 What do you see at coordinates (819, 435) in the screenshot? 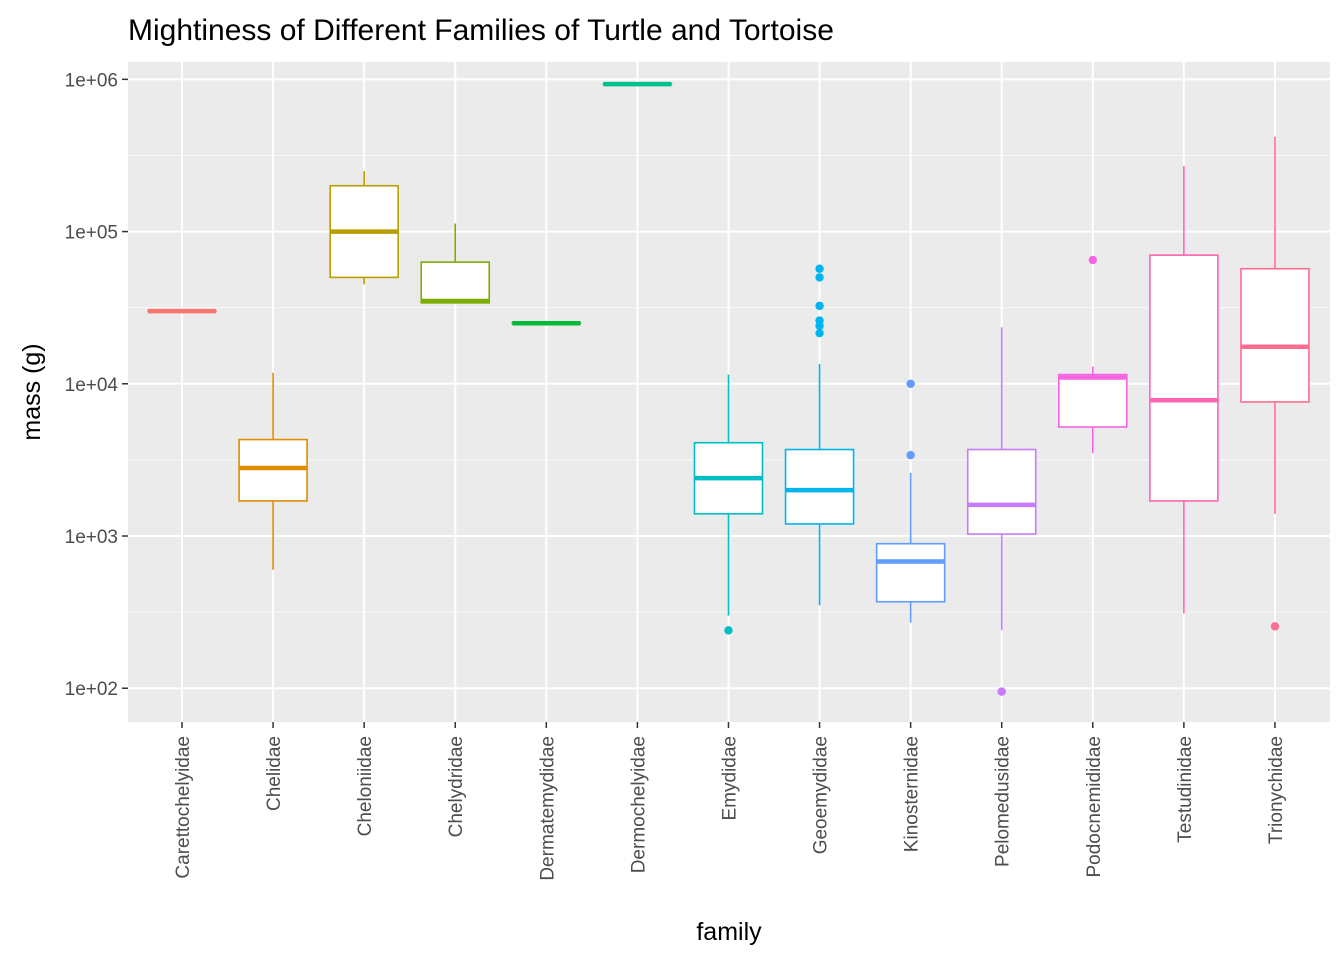
I see `boxplot-geoemydidae` at bounding box center [819, 435].